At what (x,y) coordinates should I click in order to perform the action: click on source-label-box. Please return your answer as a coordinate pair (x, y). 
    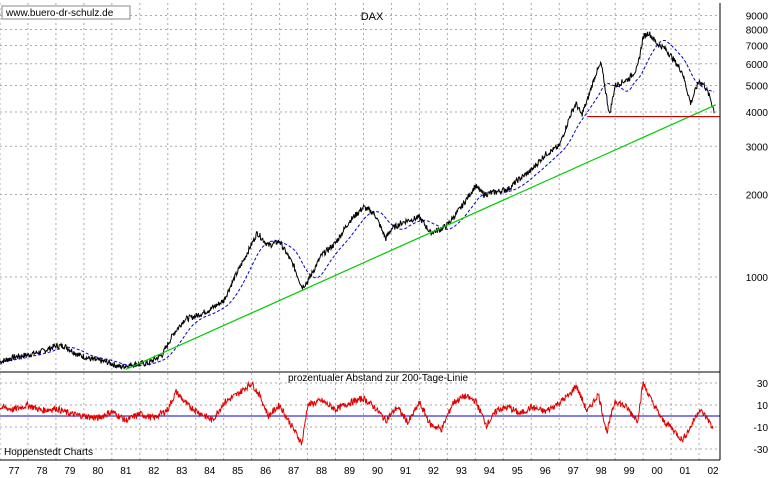
    Looking at the image, I should click on (66, 12).